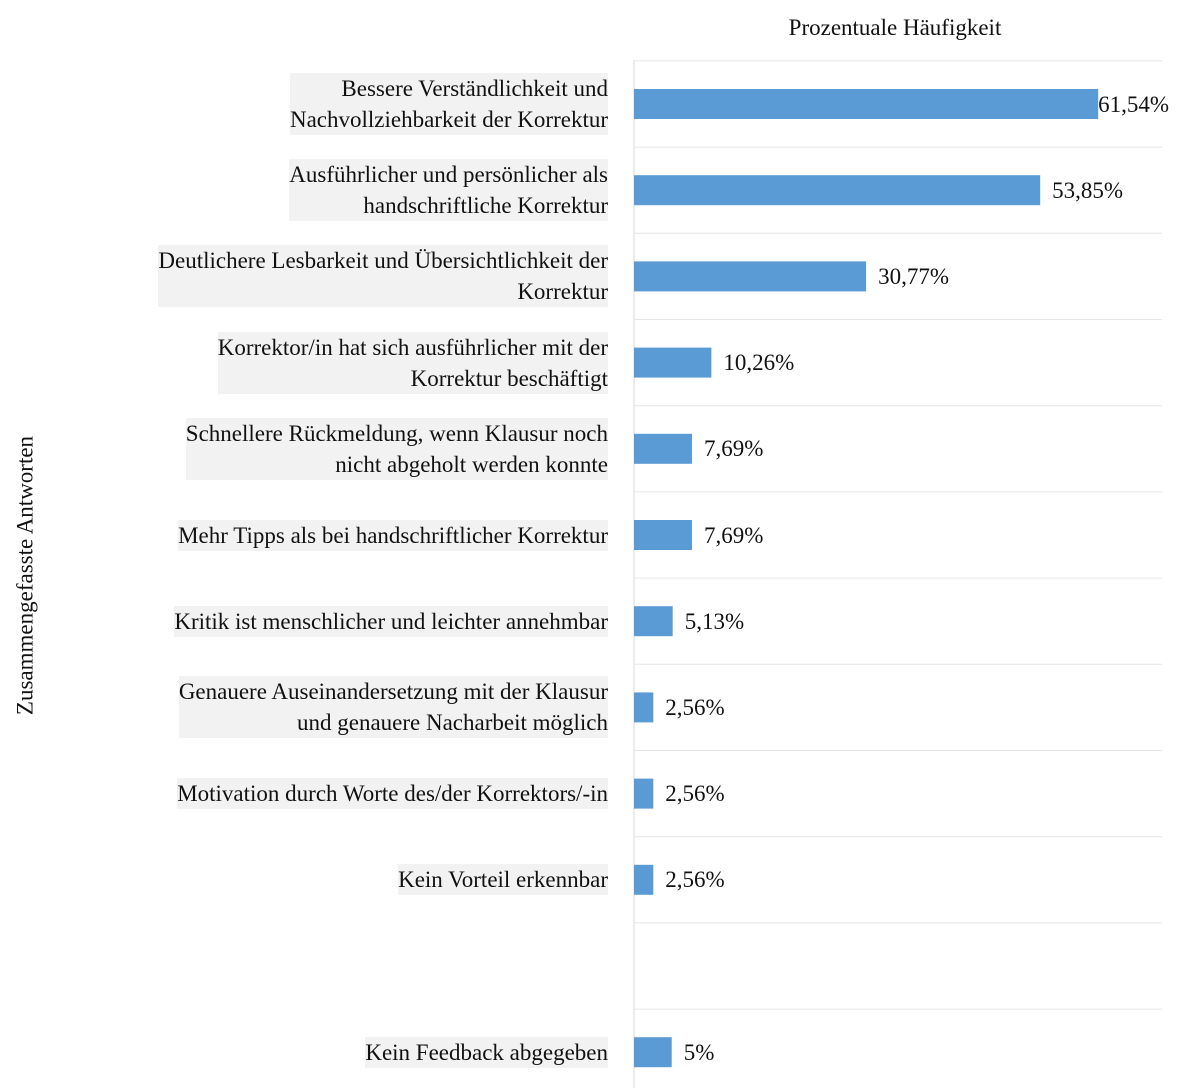  Describe the element at coordinates (1088, 190) in the screenshot. I see `value-label: 53,85%` at that location.